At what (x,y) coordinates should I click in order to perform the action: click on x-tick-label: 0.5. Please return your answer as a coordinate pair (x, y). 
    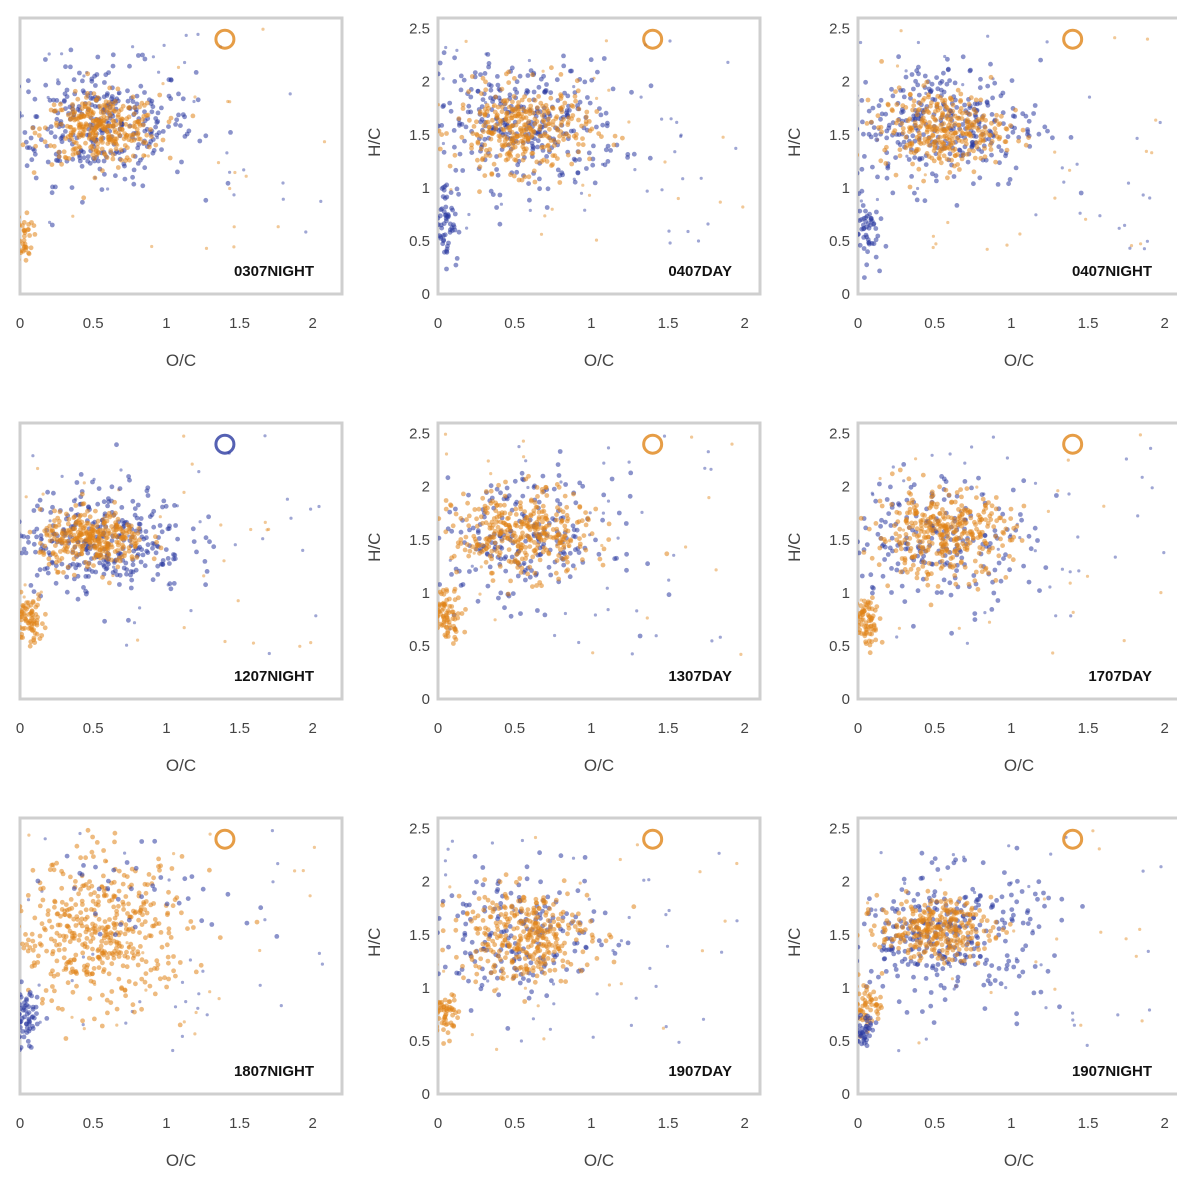
    Looking at the image, I should click on (93, 323).